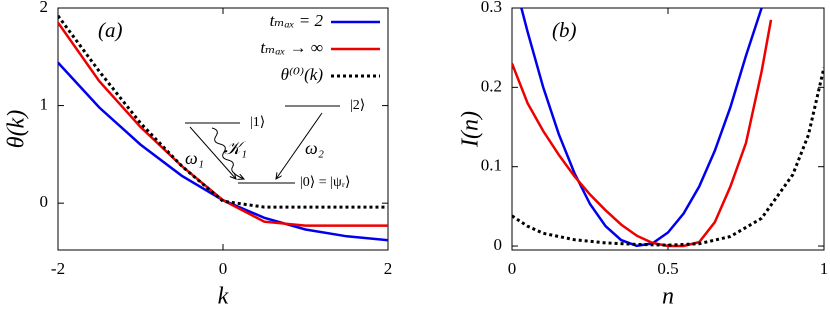 Image resolution: width=830 pixels, height=313 pixels. What do you see at coordinates (262, 144) in the screenshot?
I see `inset-diagram` at bounding box center [262, 144].